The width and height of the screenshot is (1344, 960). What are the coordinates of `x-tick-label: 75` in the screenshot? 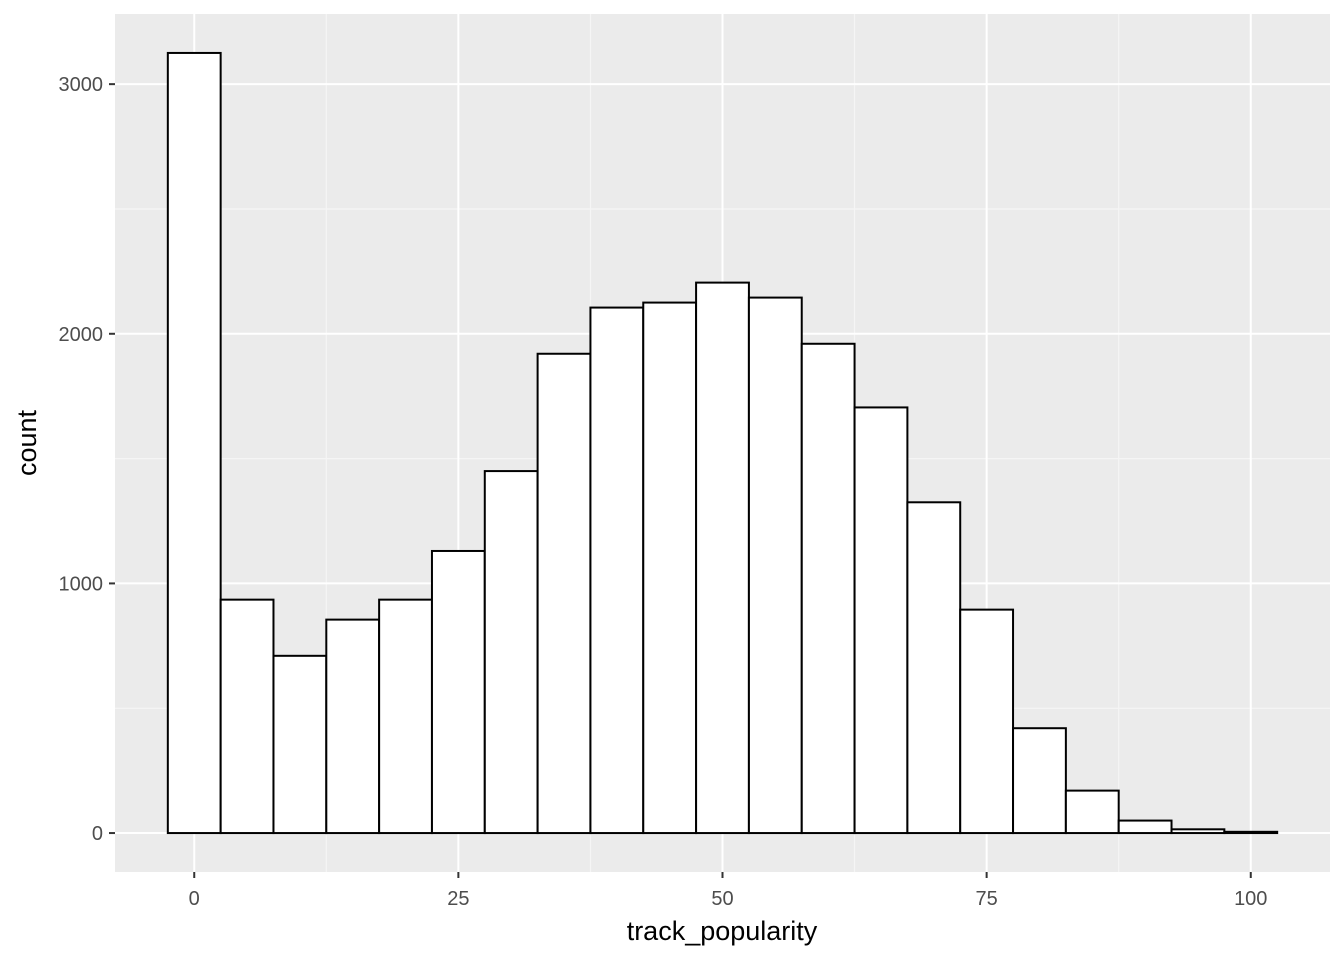 It's located at (987, 899).